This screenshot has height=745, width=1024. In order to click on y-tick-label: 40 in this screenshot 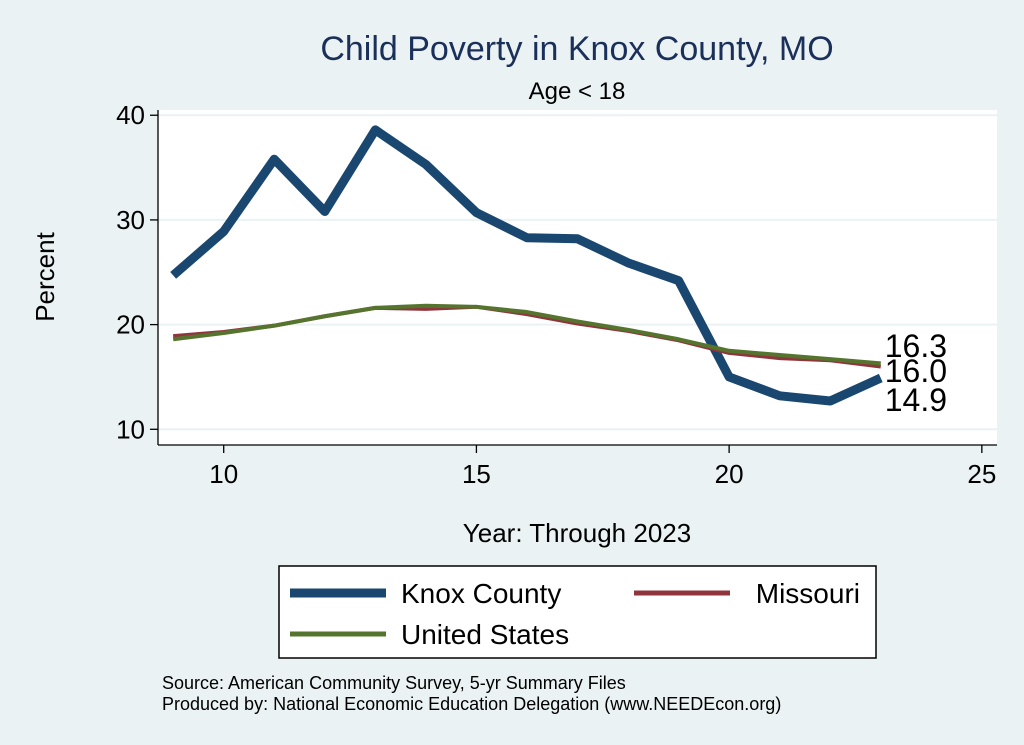, I will do `click(130, 115)`.